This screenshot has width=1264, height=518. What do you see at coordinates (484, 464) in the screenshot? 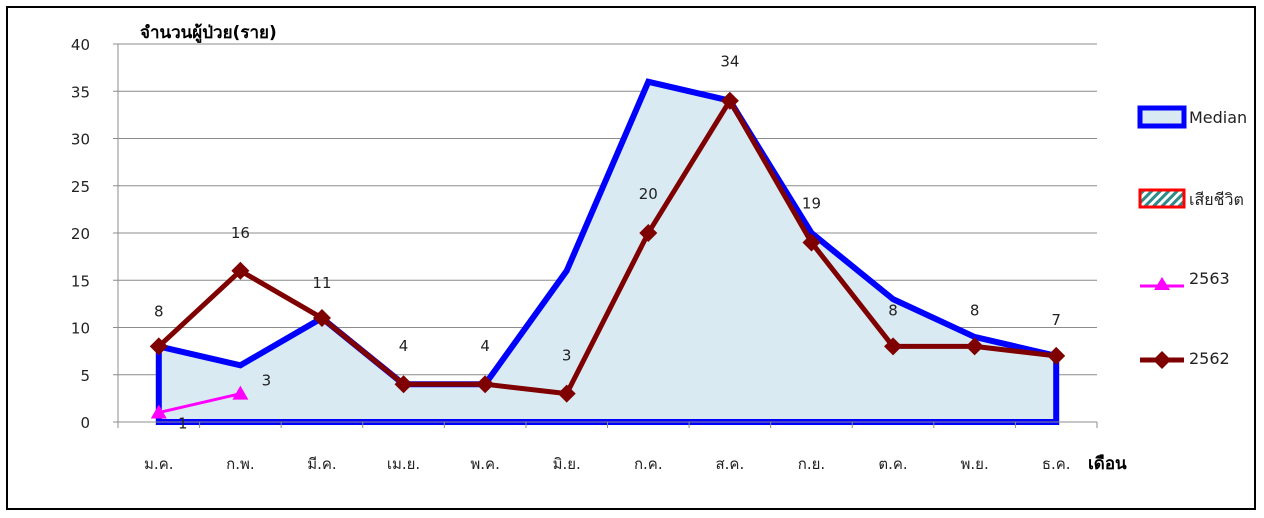
I see `x-tick-label: พ.ค.` at bounding box center [484, 464].